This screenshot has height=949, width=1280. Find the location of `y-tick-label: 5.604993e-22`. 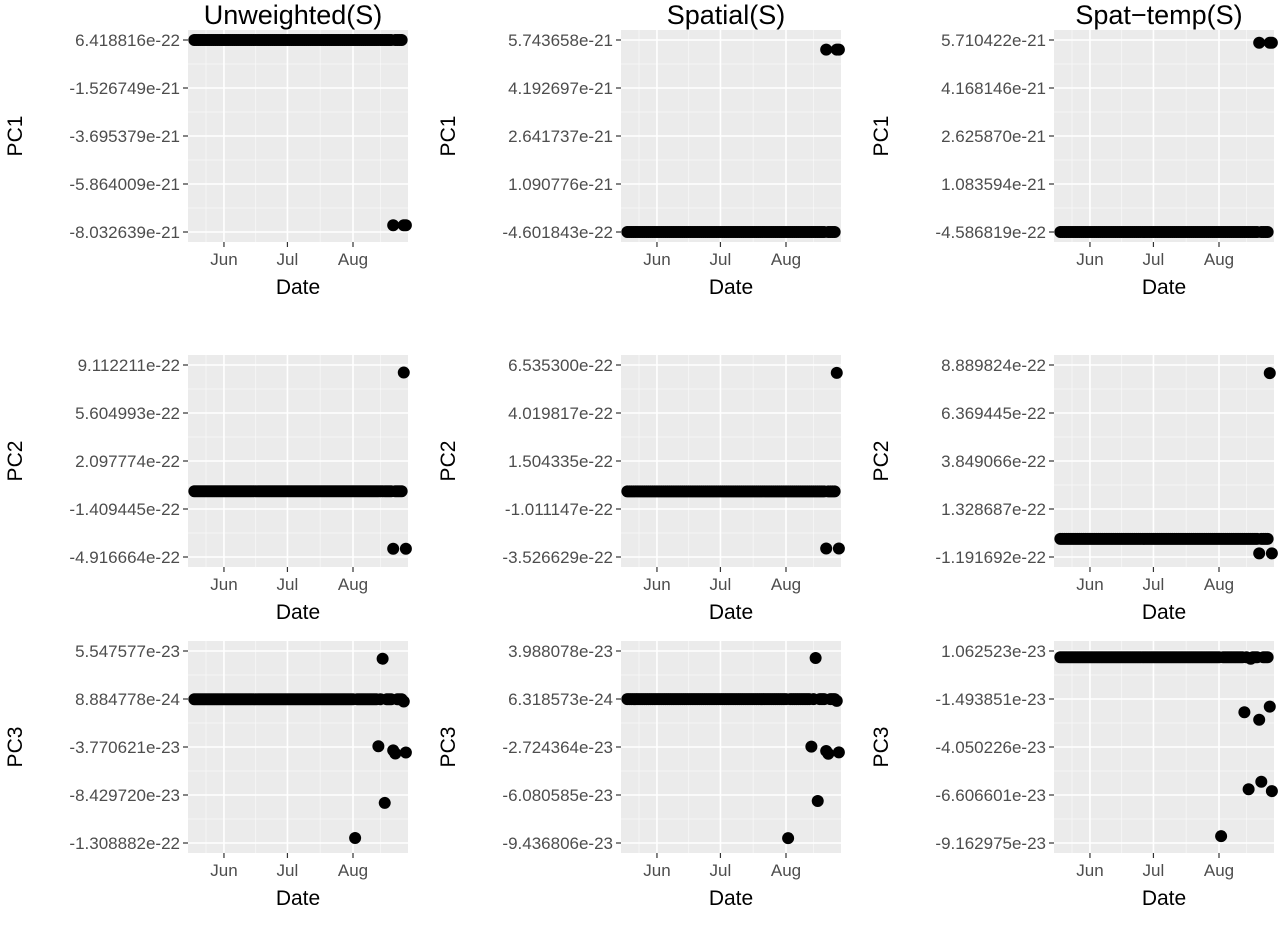

y-tick-label: 5.604993e-22 is located at coordinates (127, 413).